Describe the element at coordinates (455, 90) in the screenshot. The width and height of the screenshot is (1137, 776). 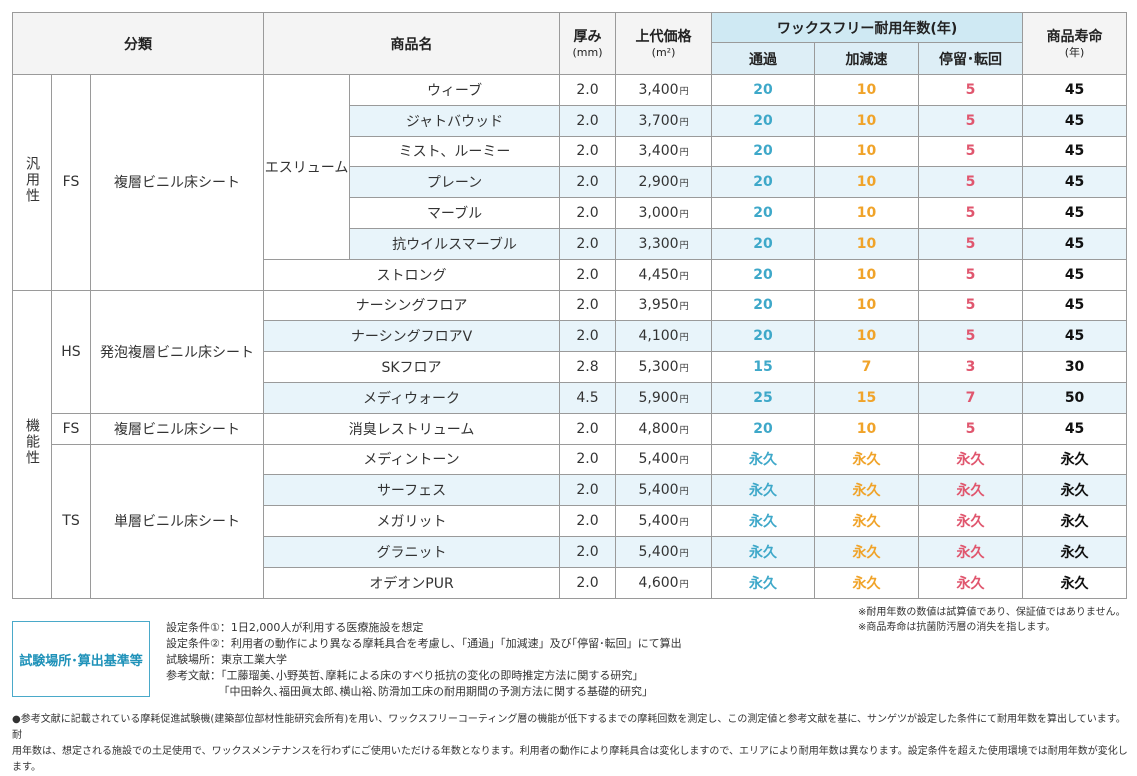
I see `product-name: ウィーブ` at that location.